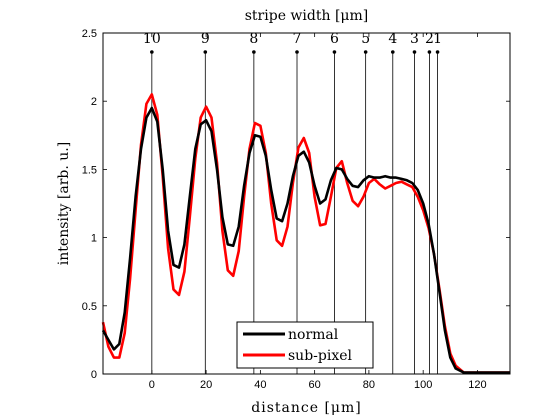 The image size is (560, 420). Describe the element at coordinates (307, 16) in the screenshot. I see `top-axis-label: stripe width [μm]` at that location.